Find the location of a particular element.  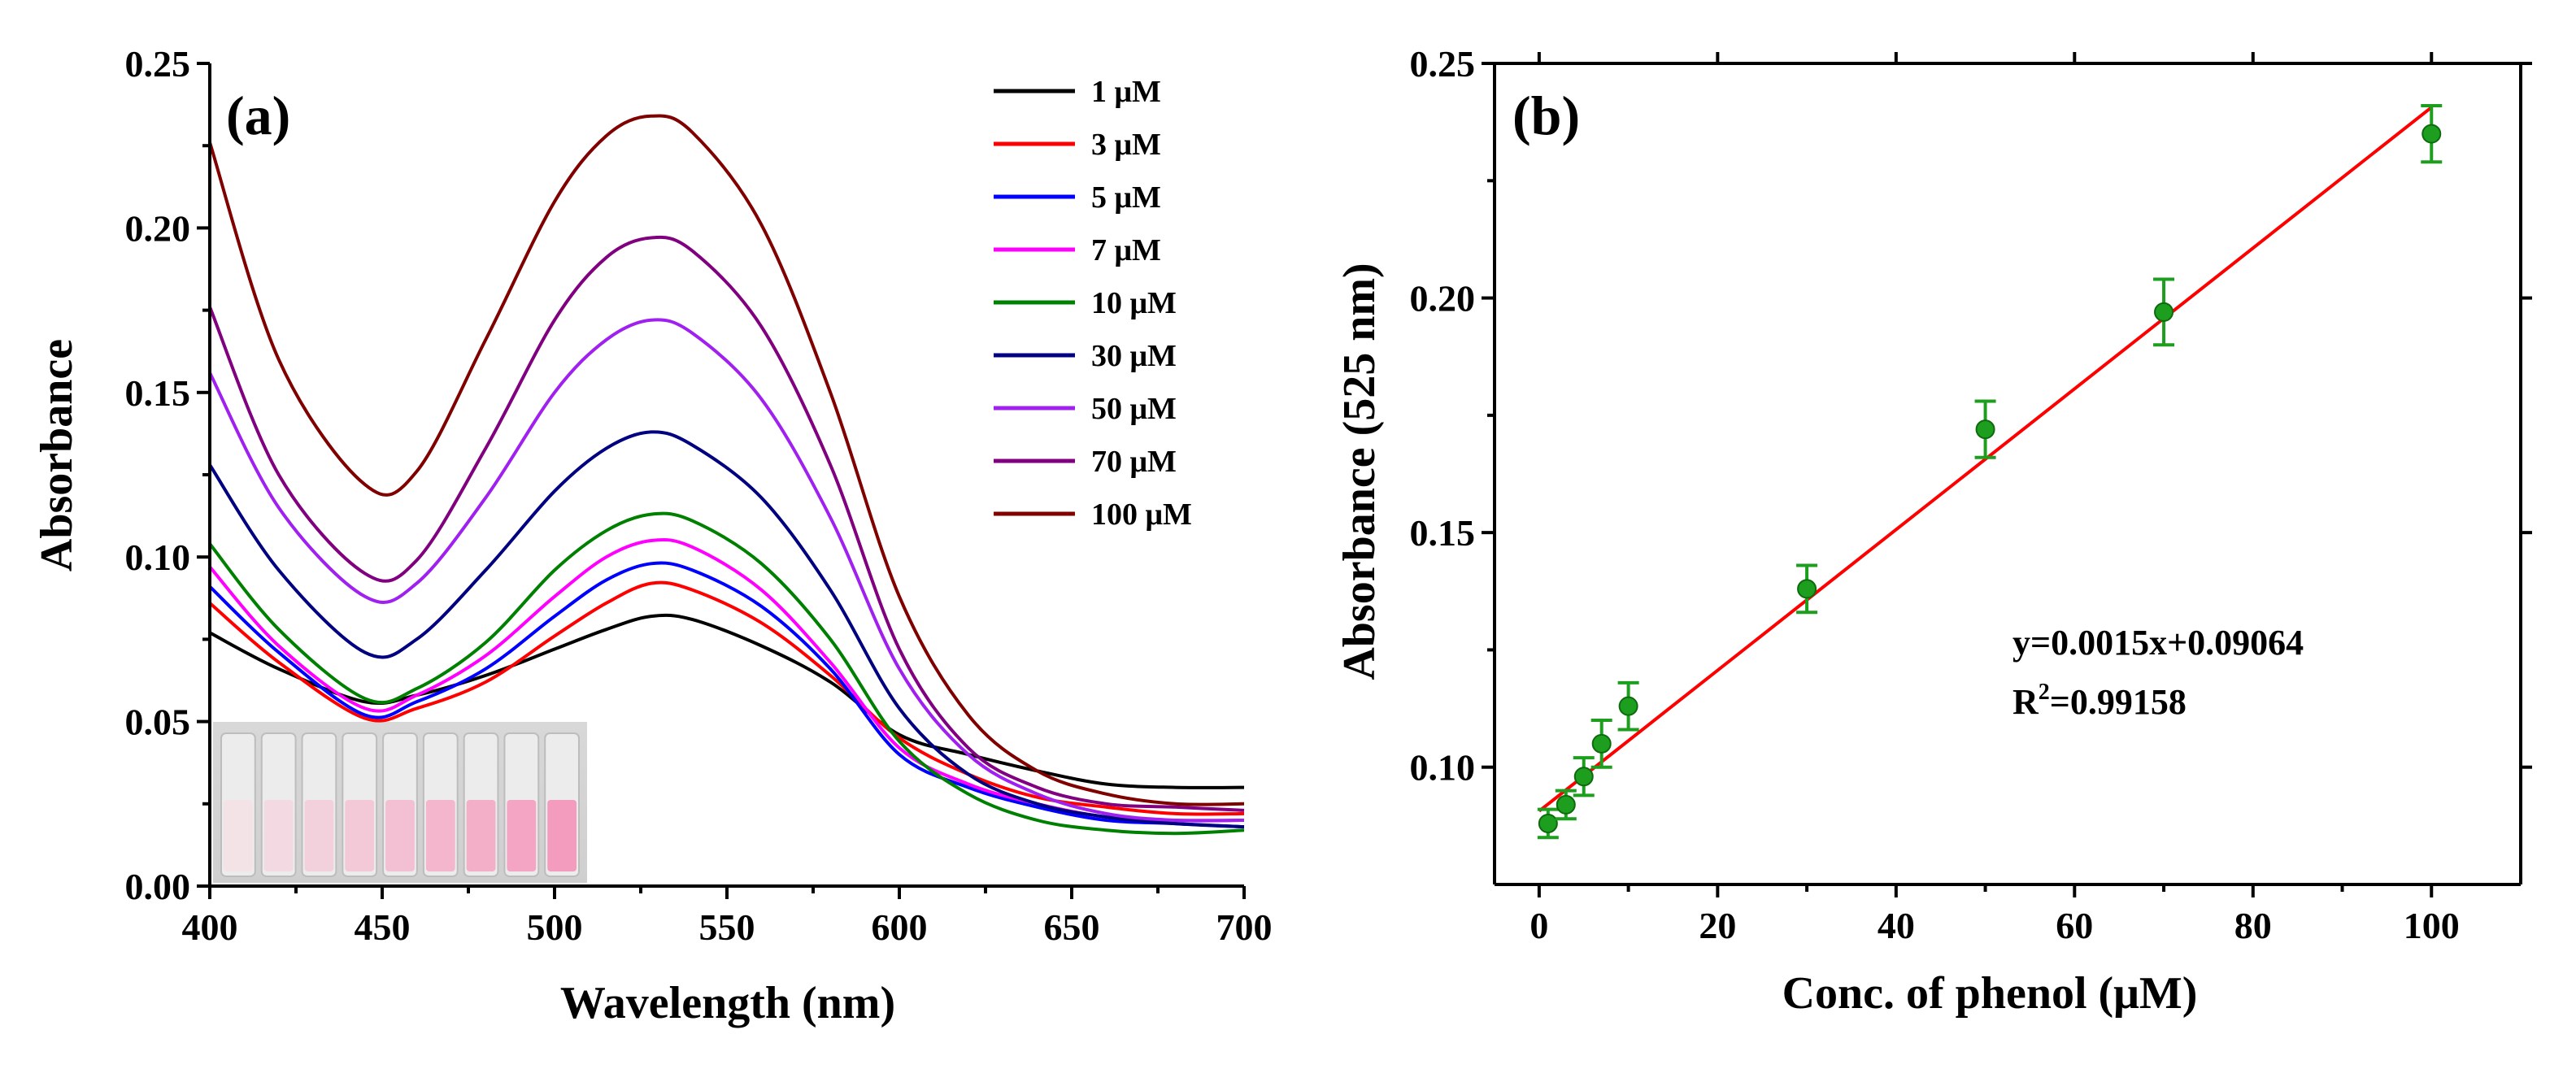

panel-b-y-tick-label: 0.25 is located at coordinates (1443, 64).